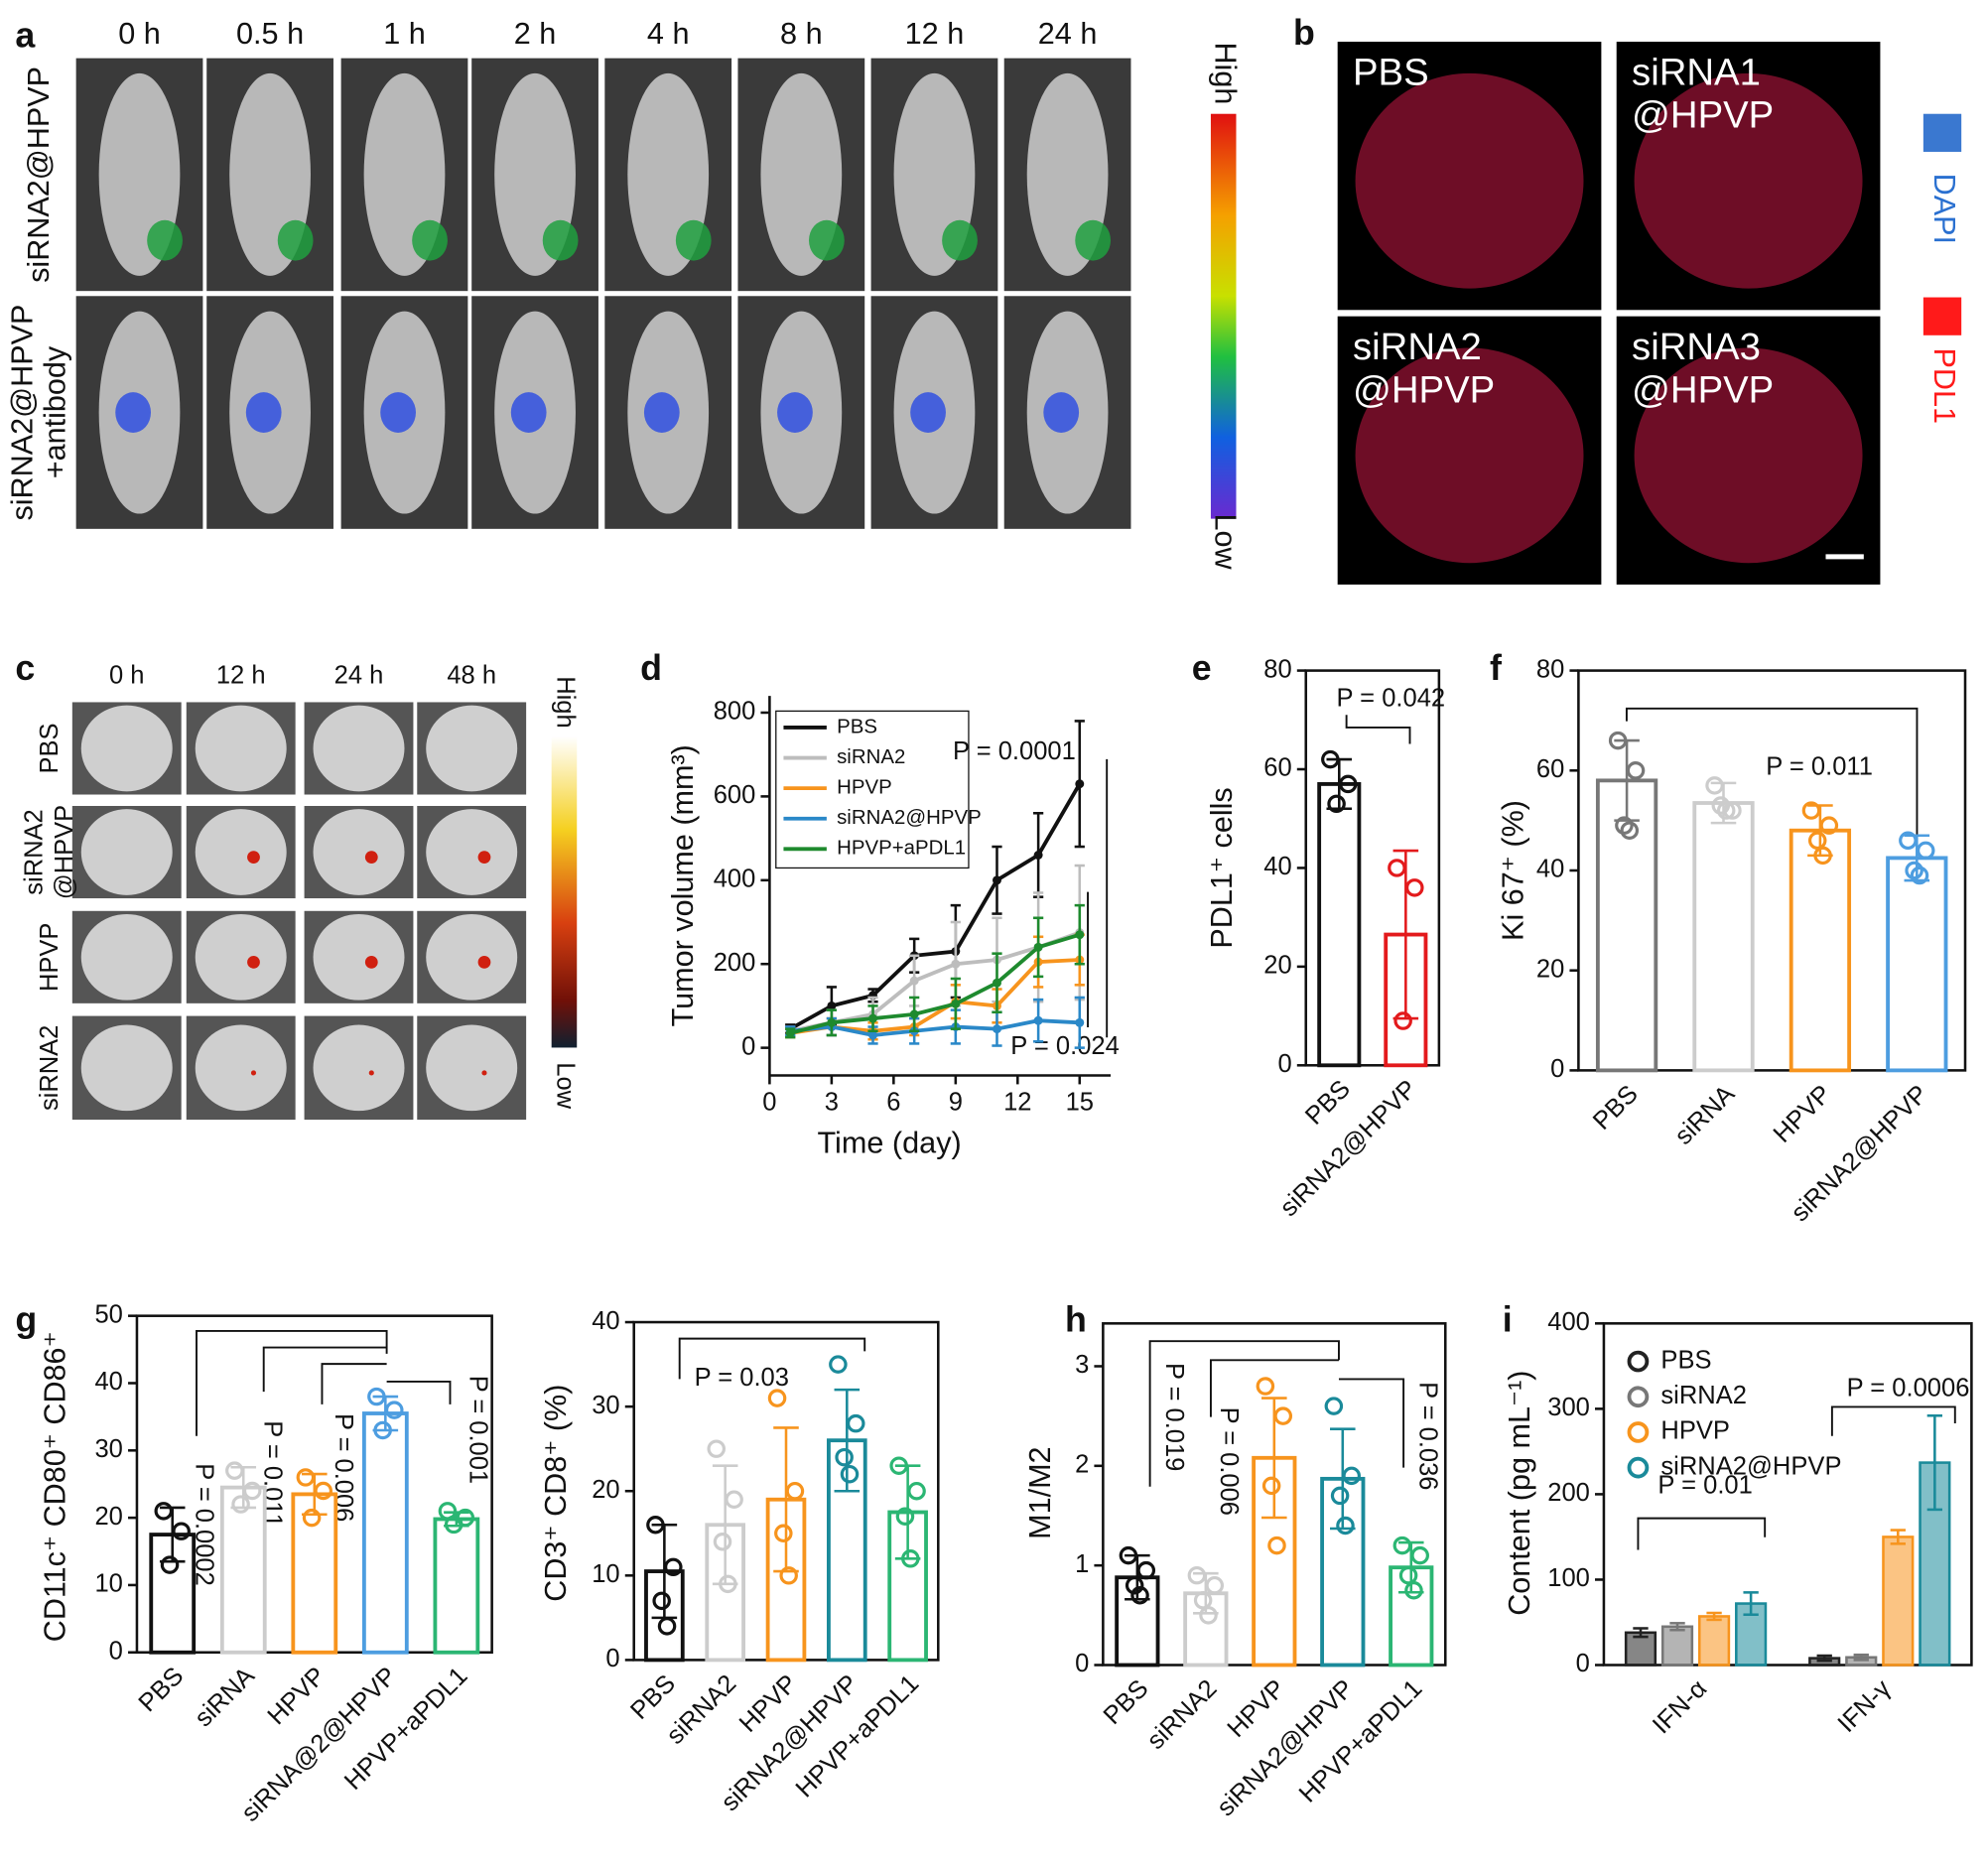 The image size is (1988, 1870). Describe the element at coordinates (735, 963) in the screenshot. I see `y-tick-label: 200` at that location.